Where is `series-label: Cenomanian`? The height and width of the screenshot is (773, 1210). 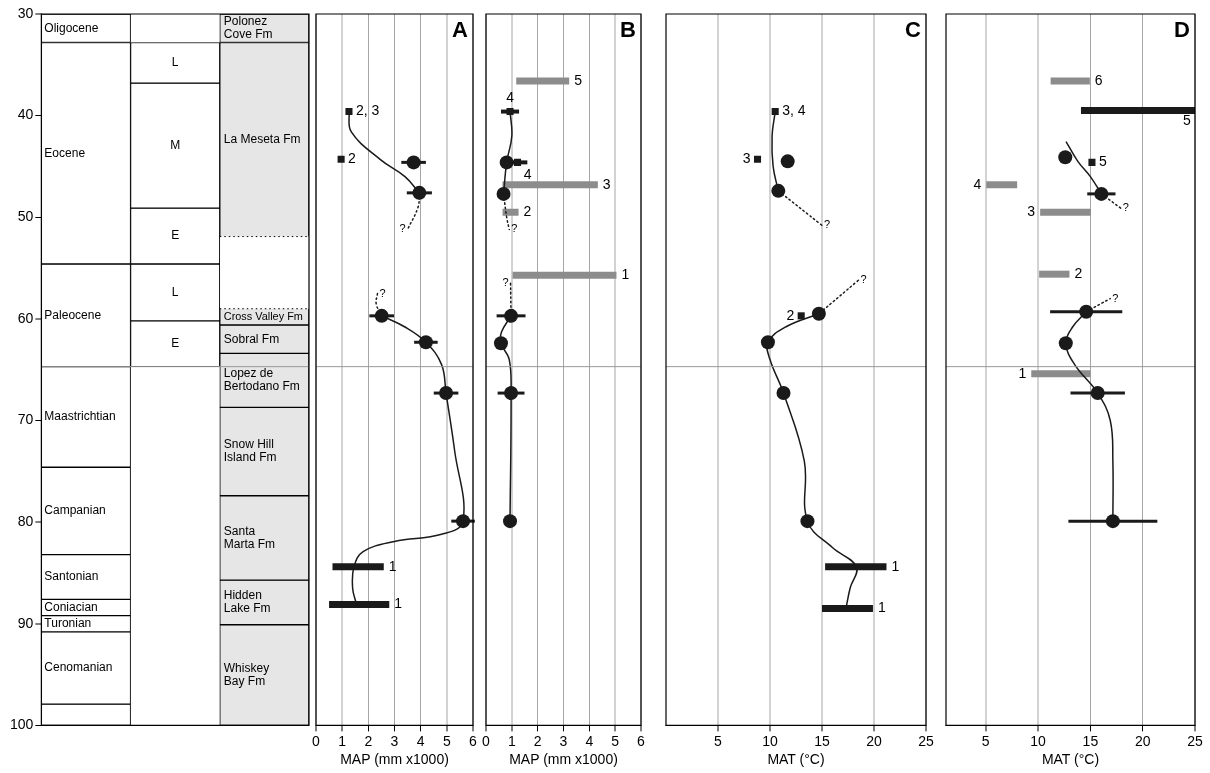 series-label: Cenomanian is located at coordinates (78, 667).